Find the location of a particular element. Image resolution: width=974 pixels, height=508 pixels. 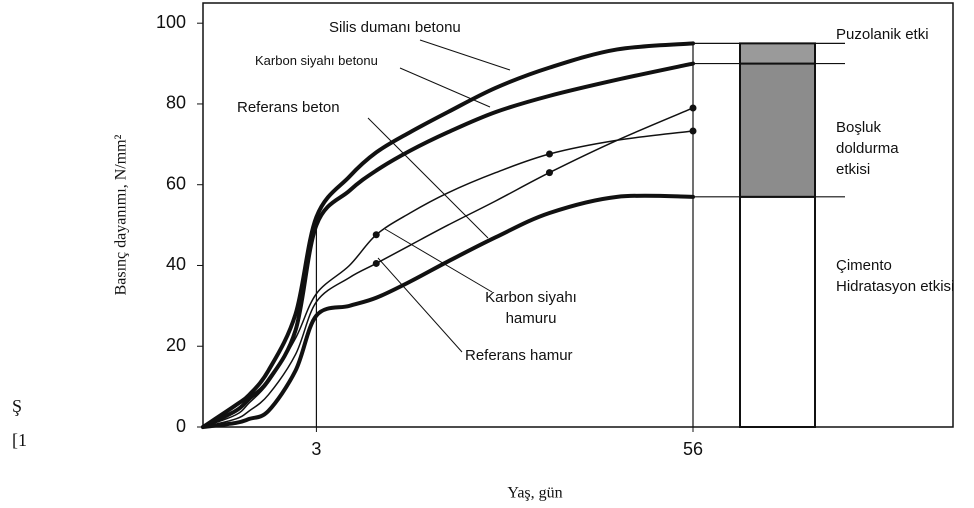

y-tick-label: 20 is located at coordinates (176, 345).